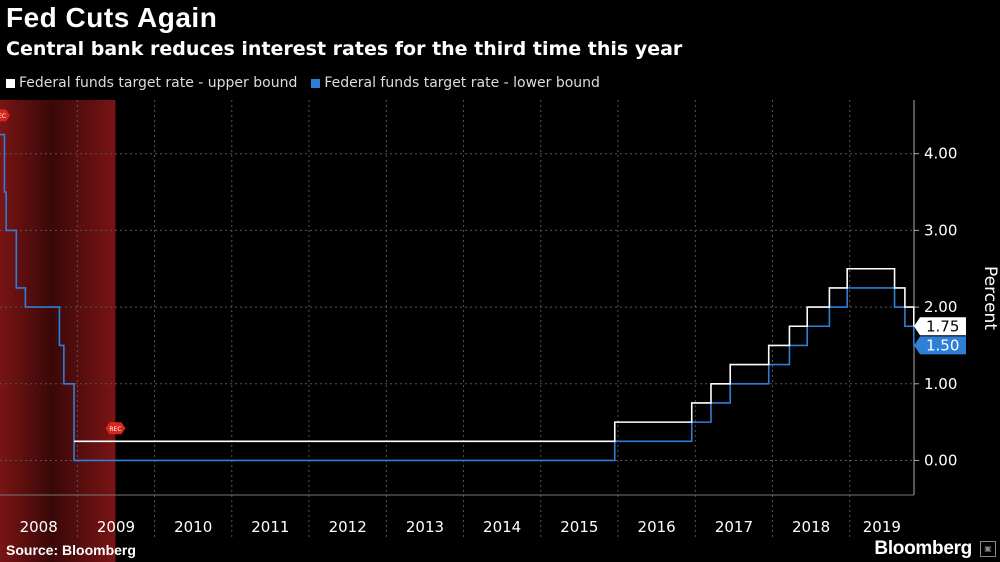 The height and width of the screenshot is (562, 1000). I want to click on end-label-lower-bg, so click(940, 345).